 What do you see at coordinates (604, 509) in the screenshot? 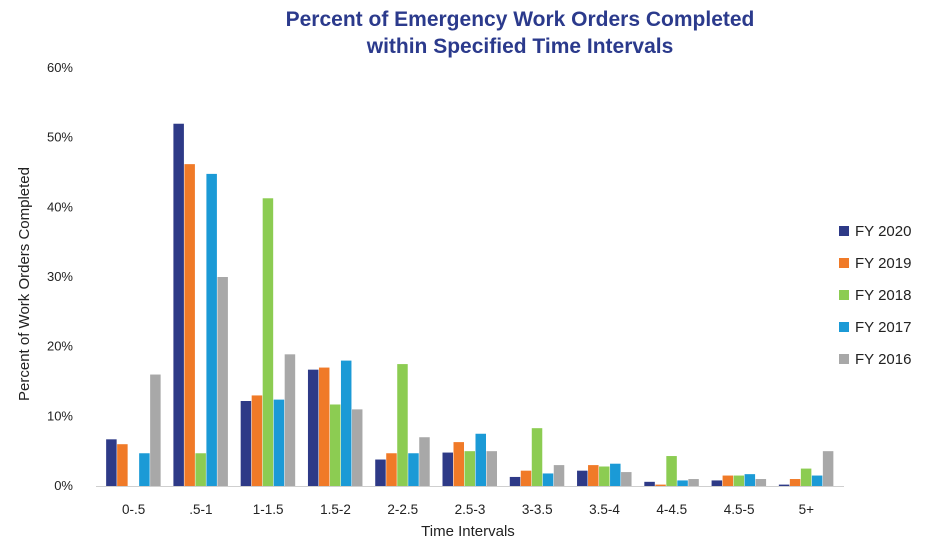
I see `x-tick-label: 3.5-4` at bounding box center [604, 509].